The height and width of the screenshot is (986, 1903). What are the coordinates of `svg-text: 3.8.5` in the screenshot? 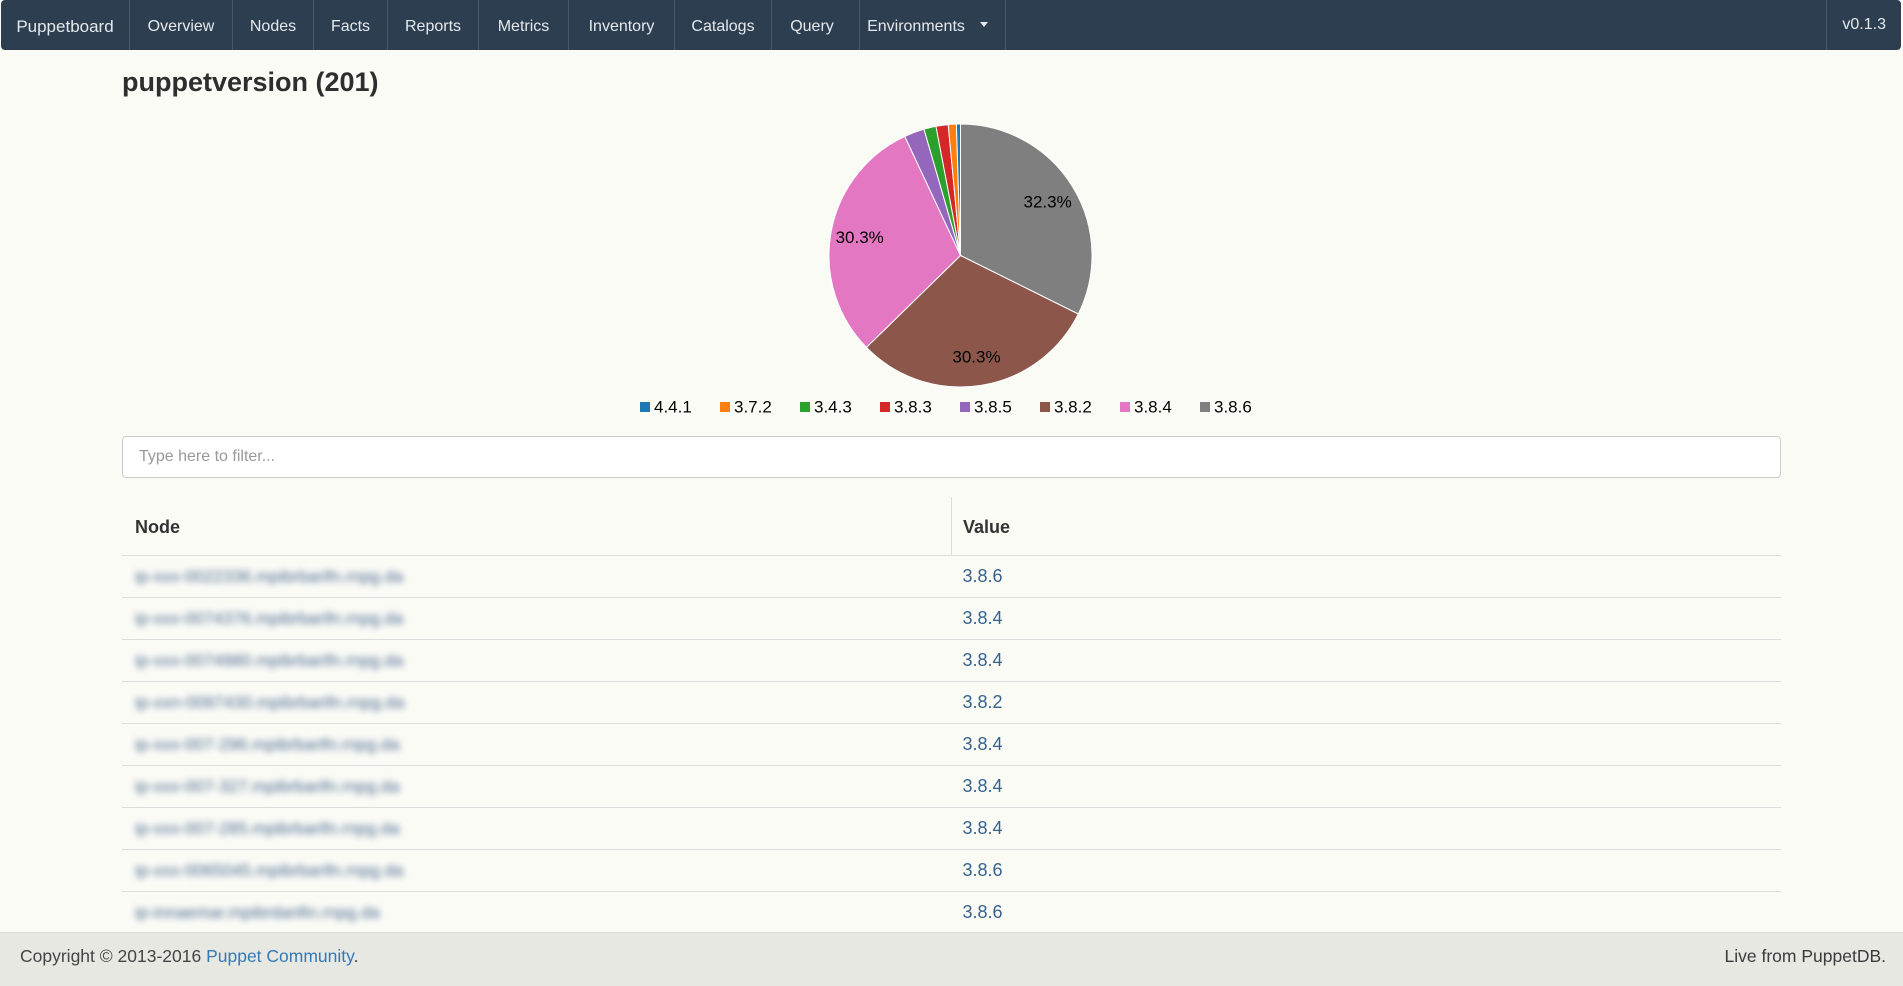 It's located at (993, 407).